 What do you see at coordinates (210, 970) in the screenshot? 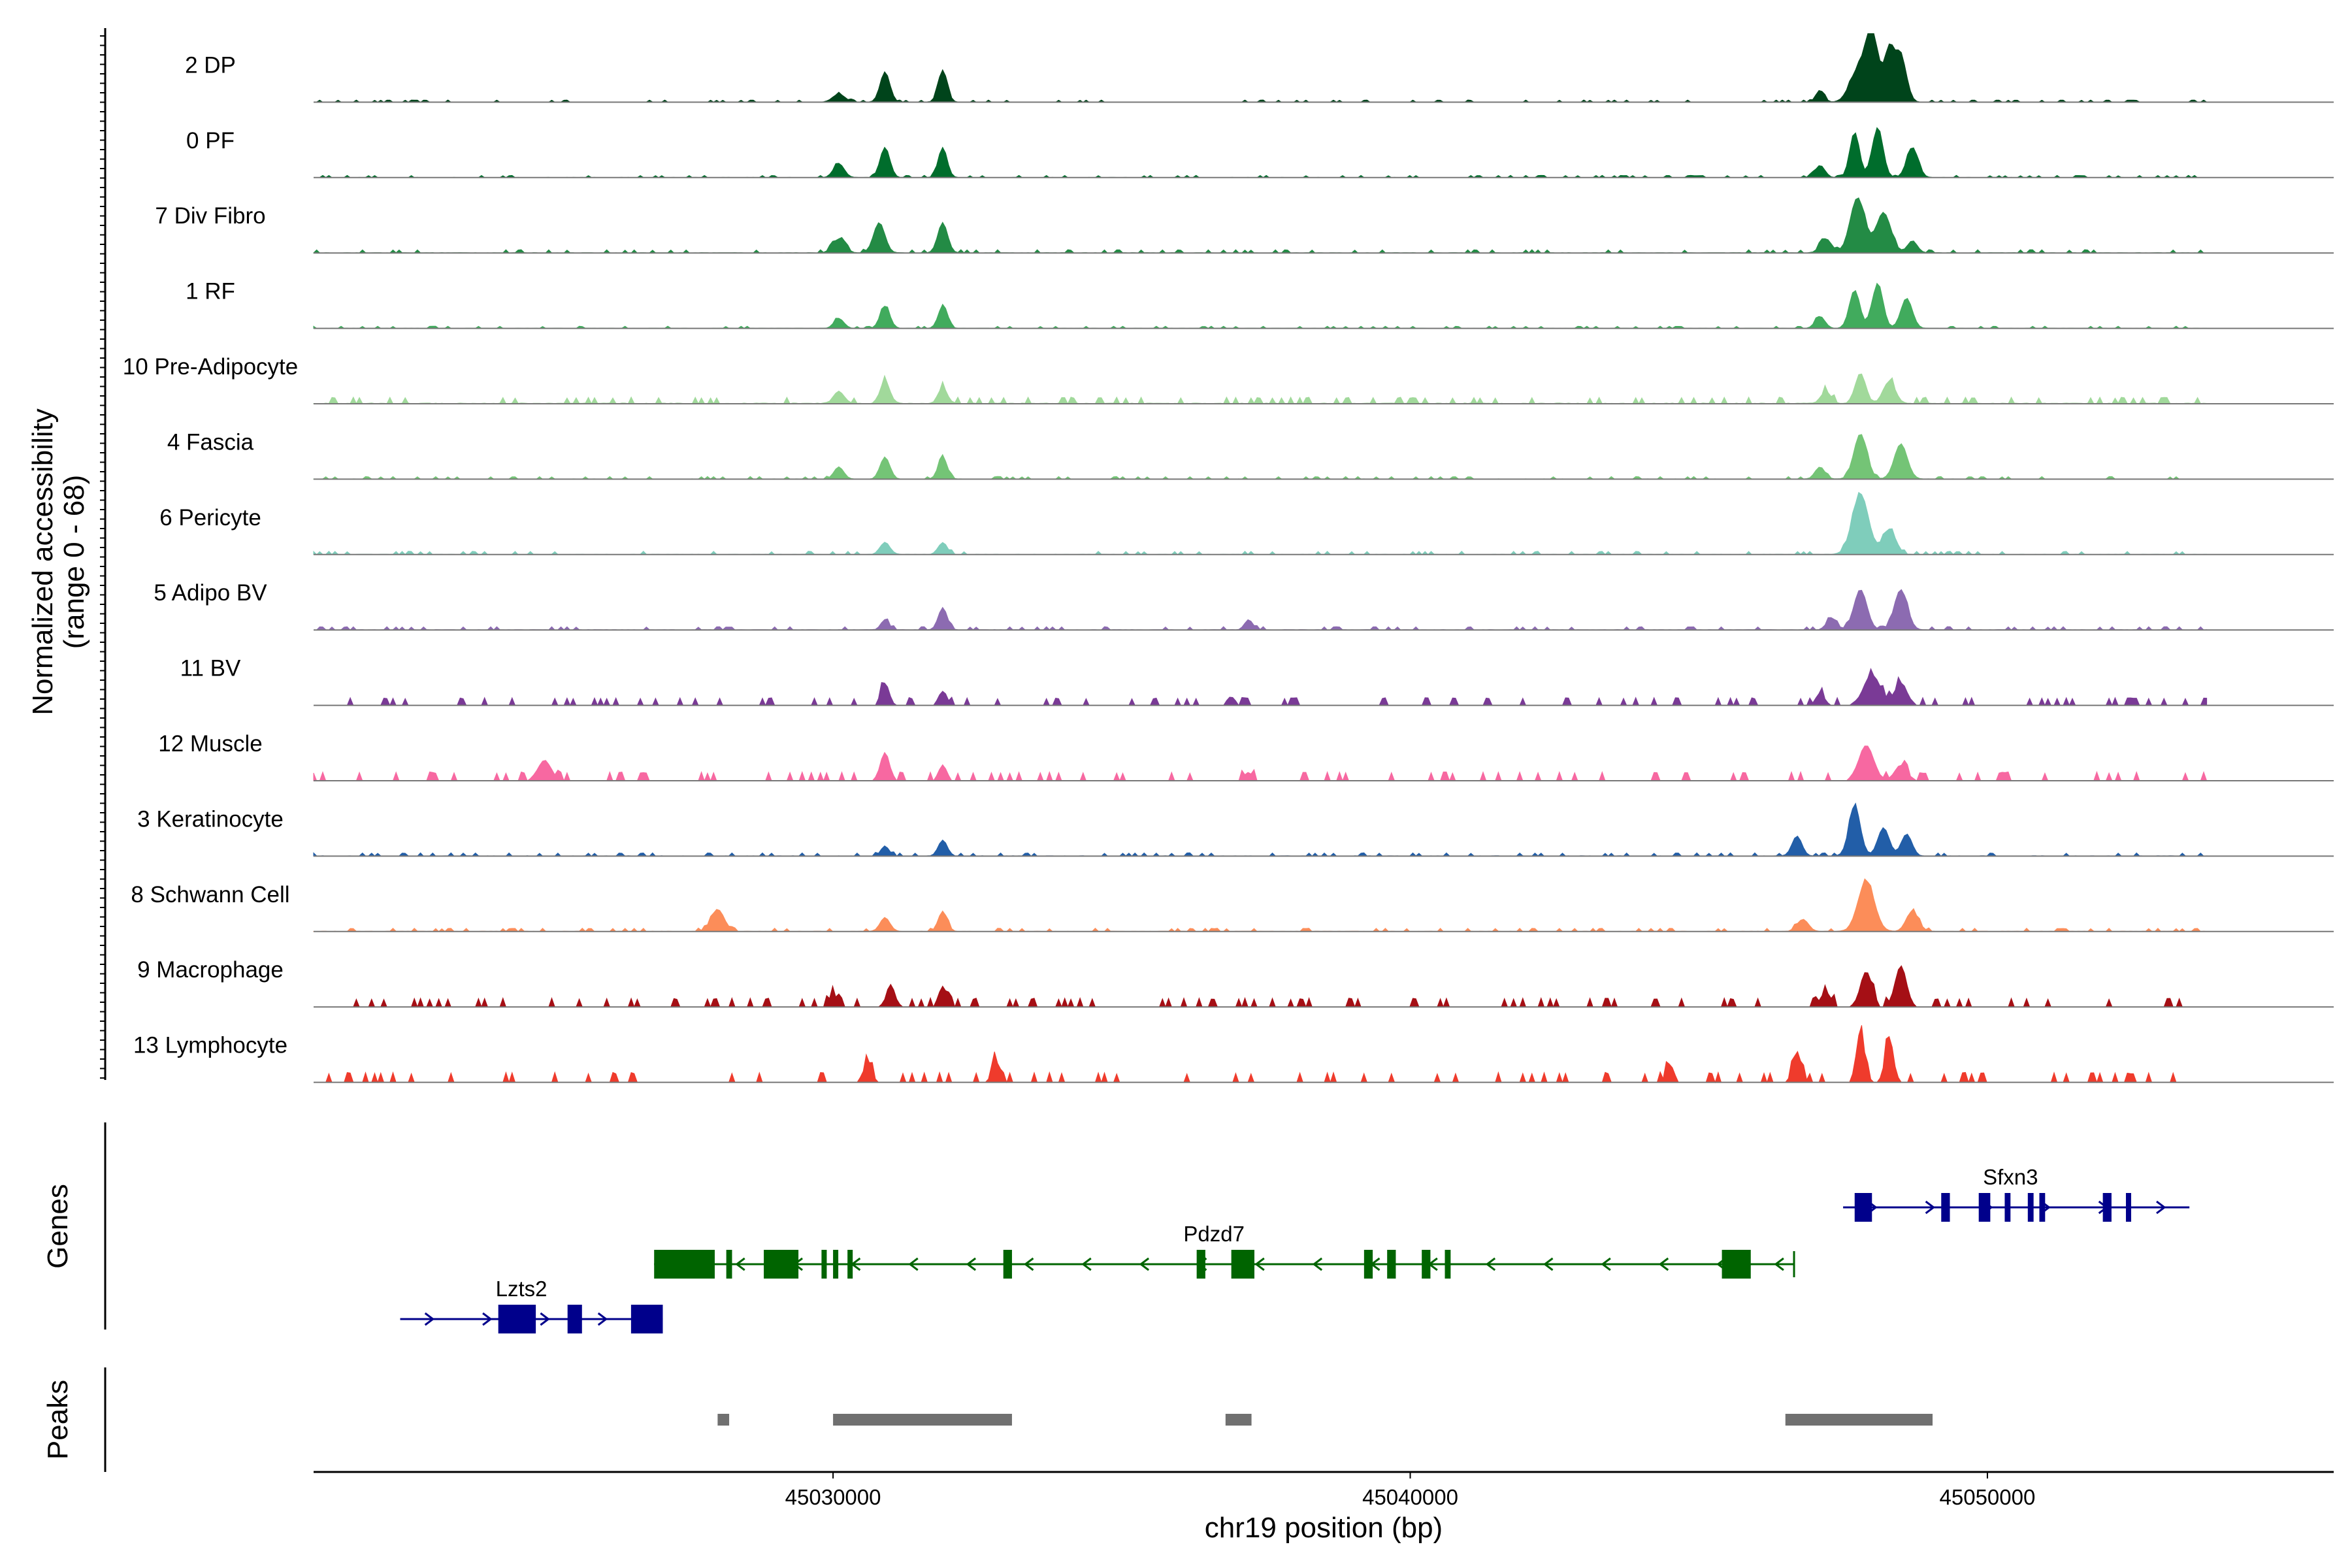
I see `track-label: 9 Macrophage` at bounding box center [210, 970].